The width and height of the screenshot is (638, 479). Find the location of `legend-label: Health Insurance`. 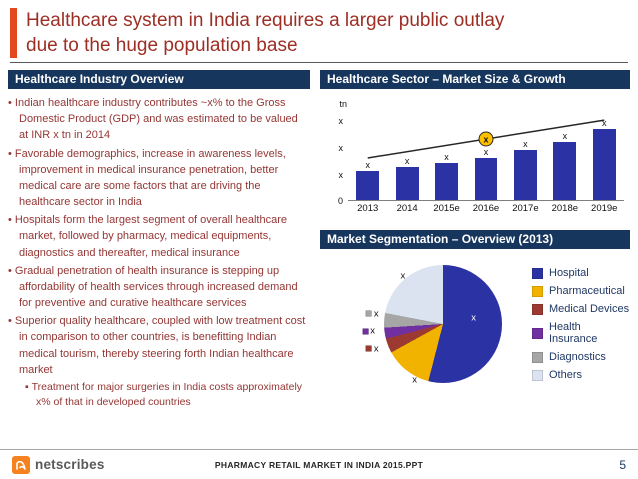

legend-label: Health Insurance is located at coordinates (573, 333).